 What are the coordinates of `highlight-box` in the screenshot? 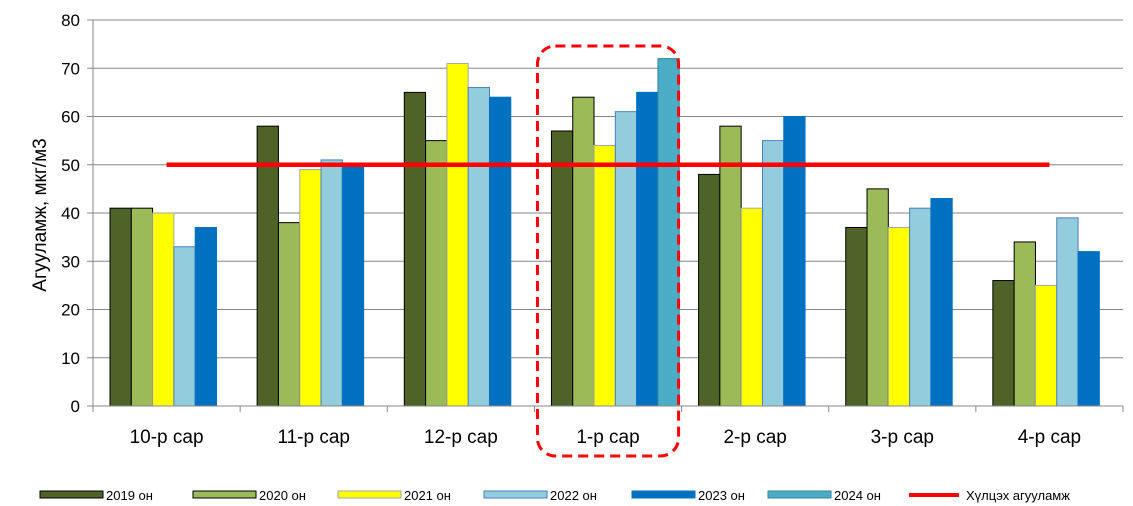 It's located at (608, 251).